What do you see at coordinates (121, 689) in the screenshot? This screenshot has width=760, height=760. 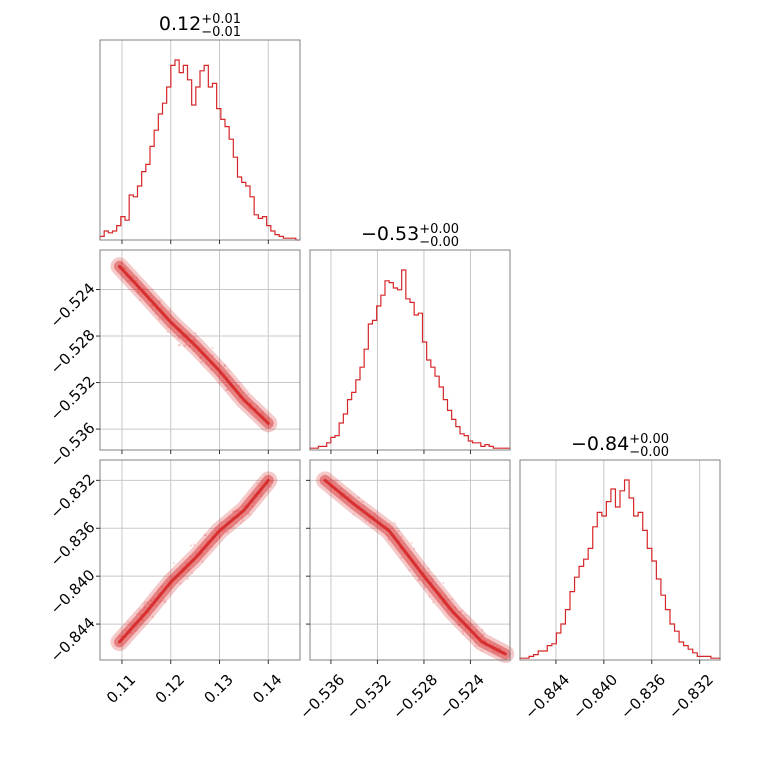 I see `x-tick-label: 0.11` at bounding box center [121, 689].